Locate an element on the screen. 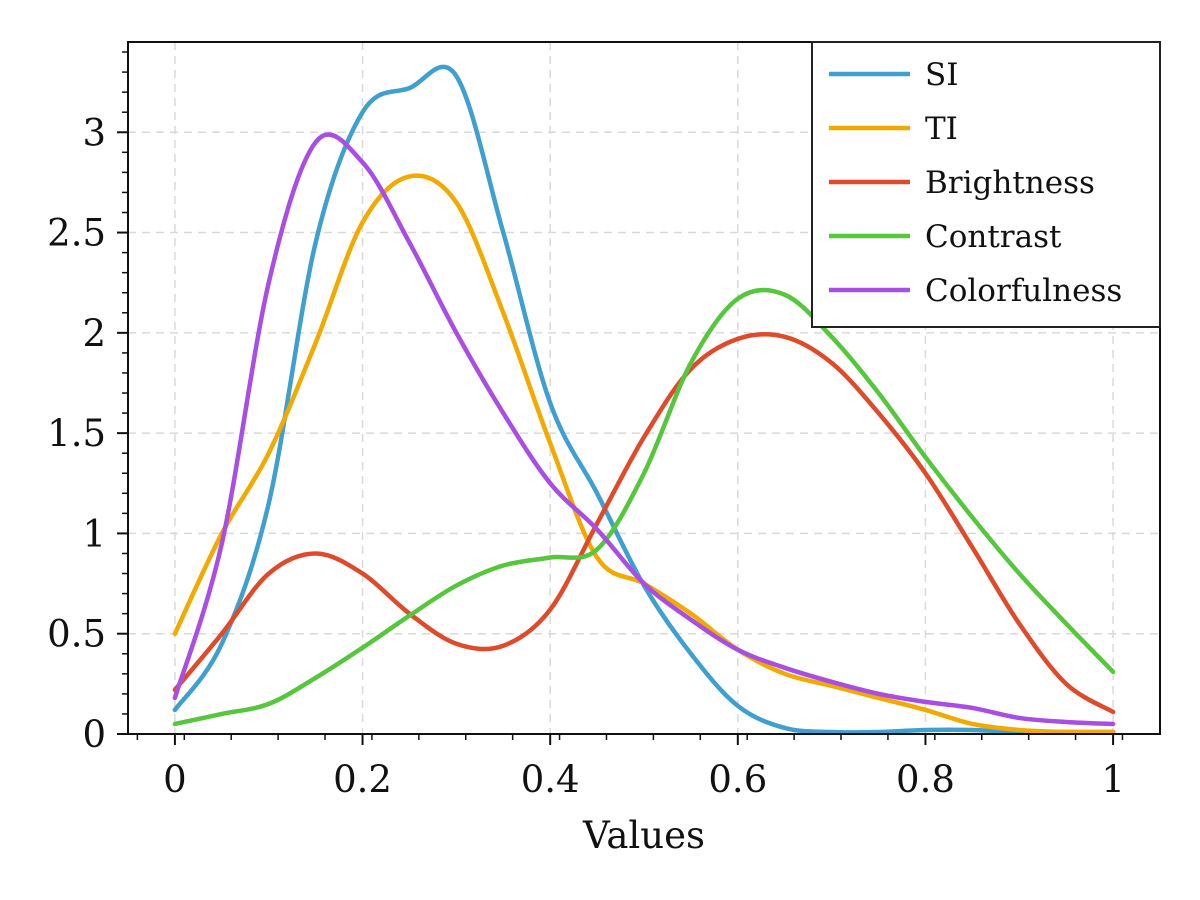  y-tick-label: 0 is located at coordinates (94, 734).